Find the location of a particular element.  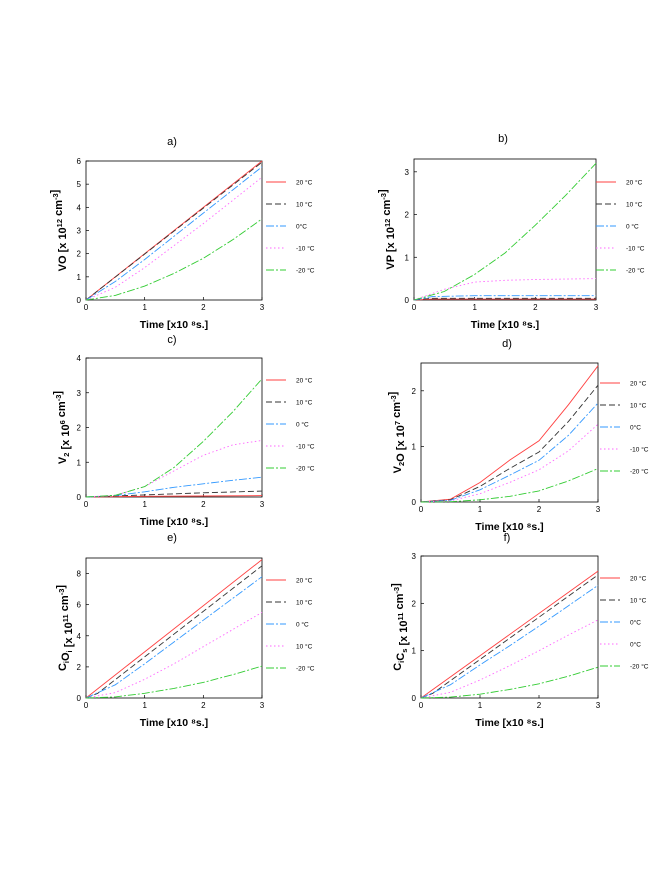

y-tick-label: 3 is located at coordinates (407, 172).